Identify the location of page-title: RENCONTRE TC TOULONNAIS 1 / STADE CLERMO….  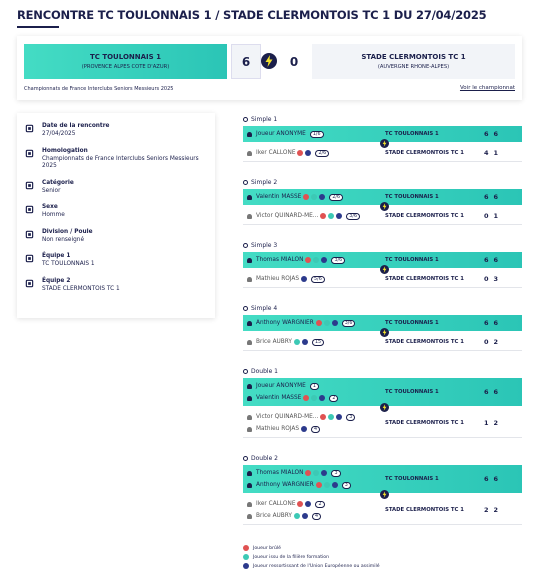
(252, 15).